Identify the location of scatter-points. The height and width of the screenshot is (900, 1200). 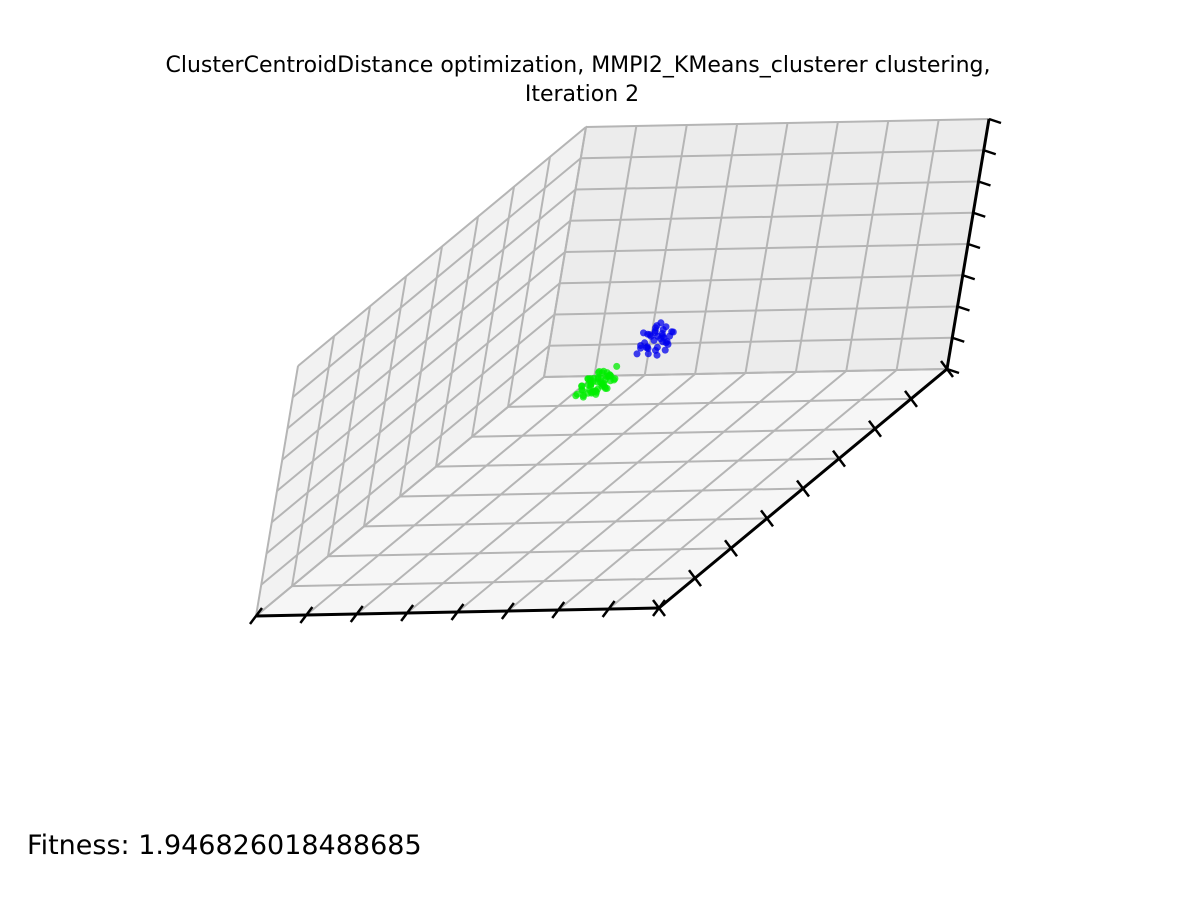
(624, 360).